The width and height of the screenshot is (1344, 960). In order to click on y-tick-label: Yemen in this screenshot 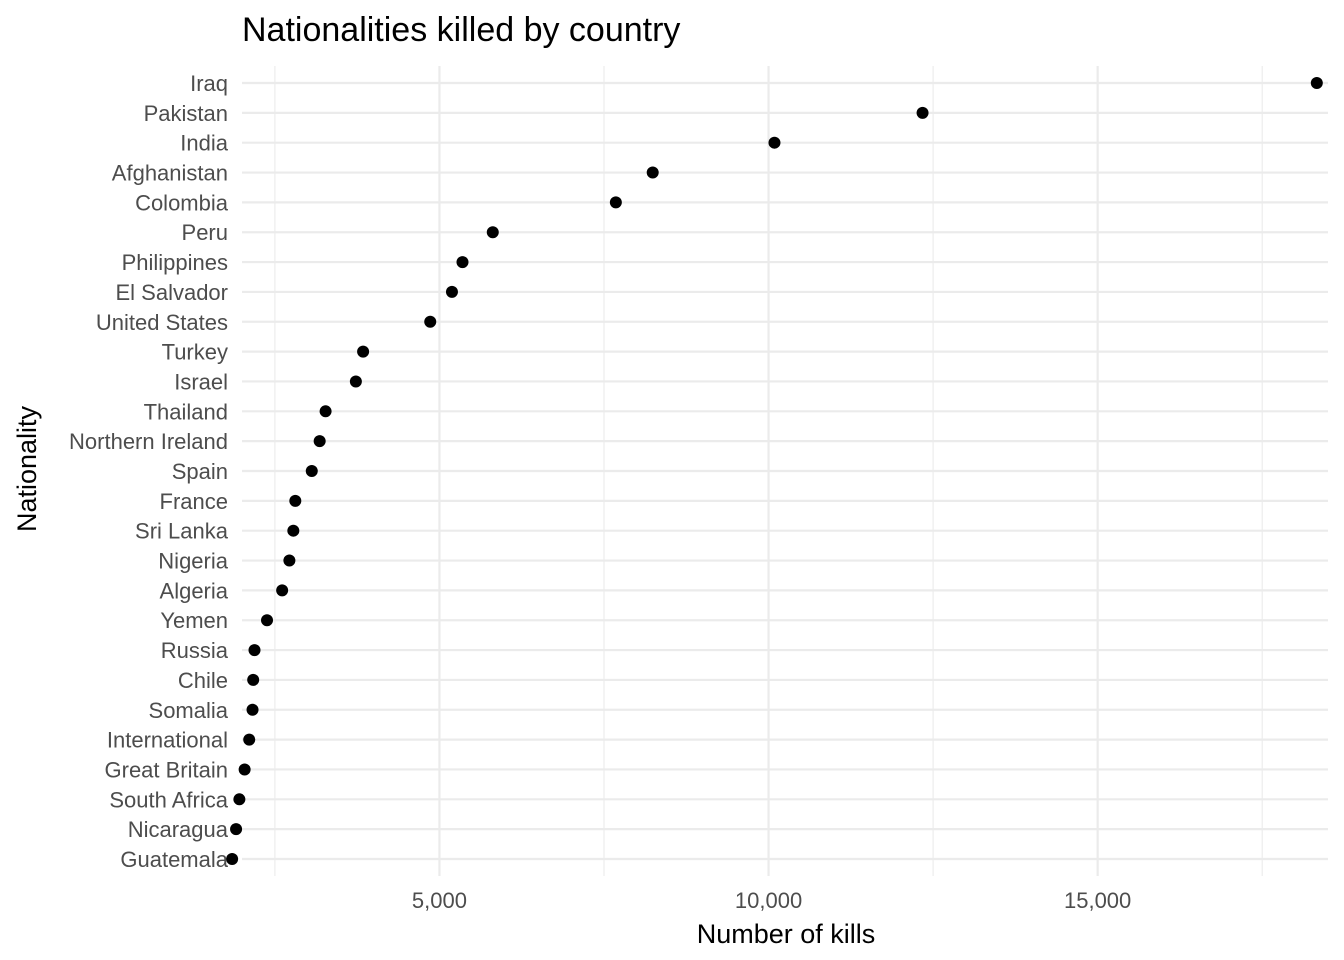, I will do `click(194, 620)`.